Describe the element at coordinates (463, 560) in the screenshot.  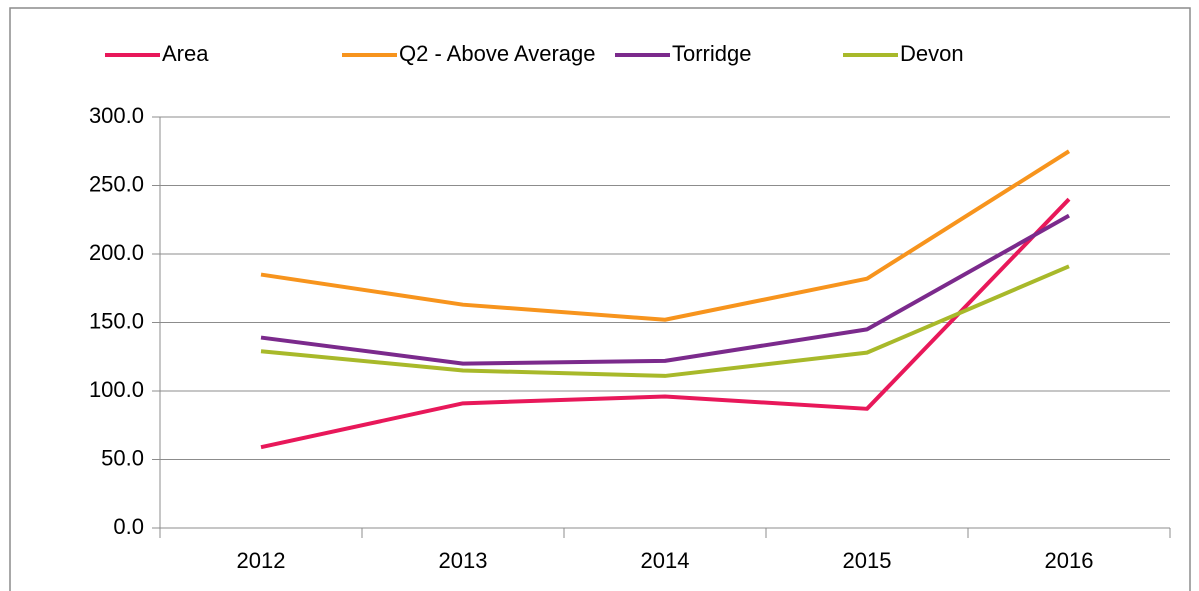
I see `x-tick-label: 2013` at that location.